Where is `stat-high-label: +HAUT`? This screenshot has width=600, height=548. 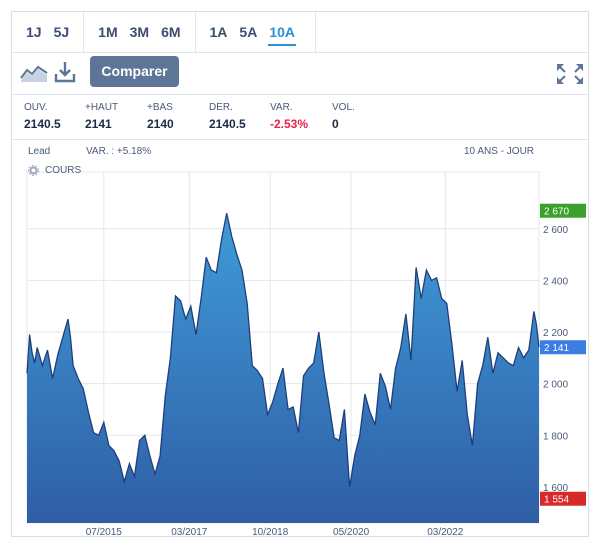 stat-high-label: +HAUT is located at coordinates (102, 107).